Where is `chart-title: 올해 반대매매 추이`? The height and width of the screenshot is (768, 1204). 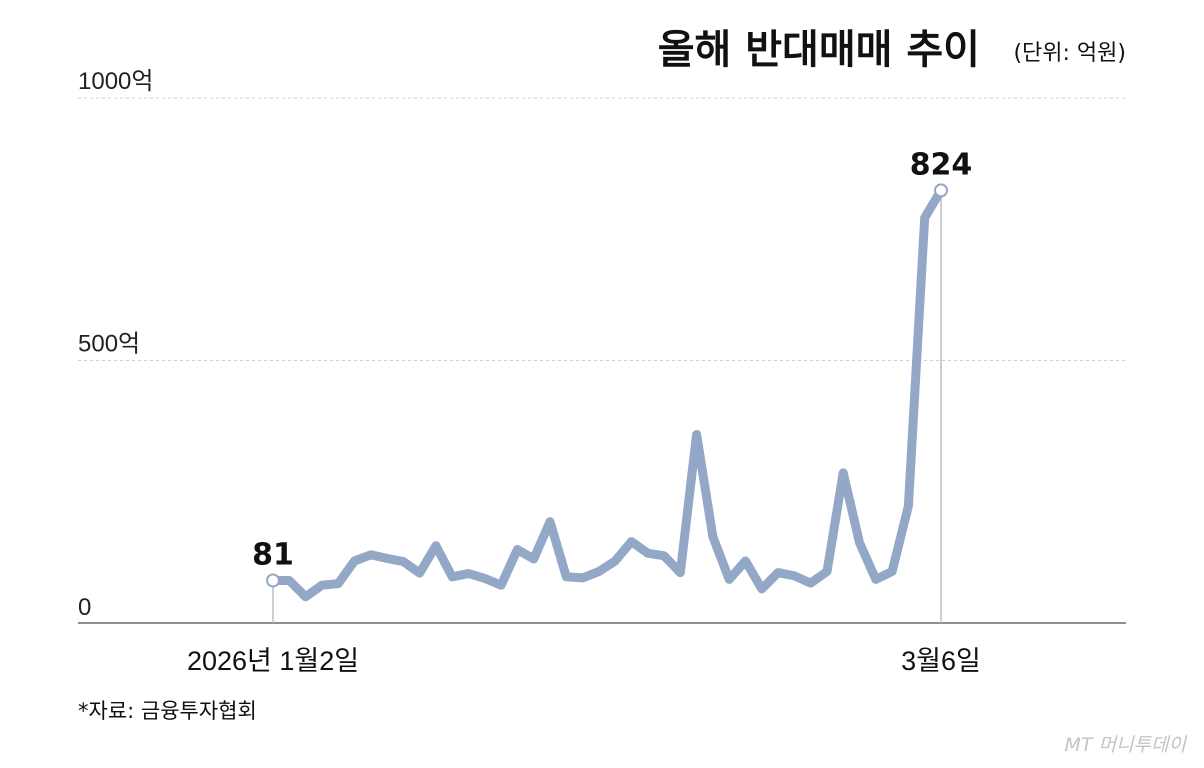 chart-title: 올해 반대매매 추이 is located at coordinates (819, 50).